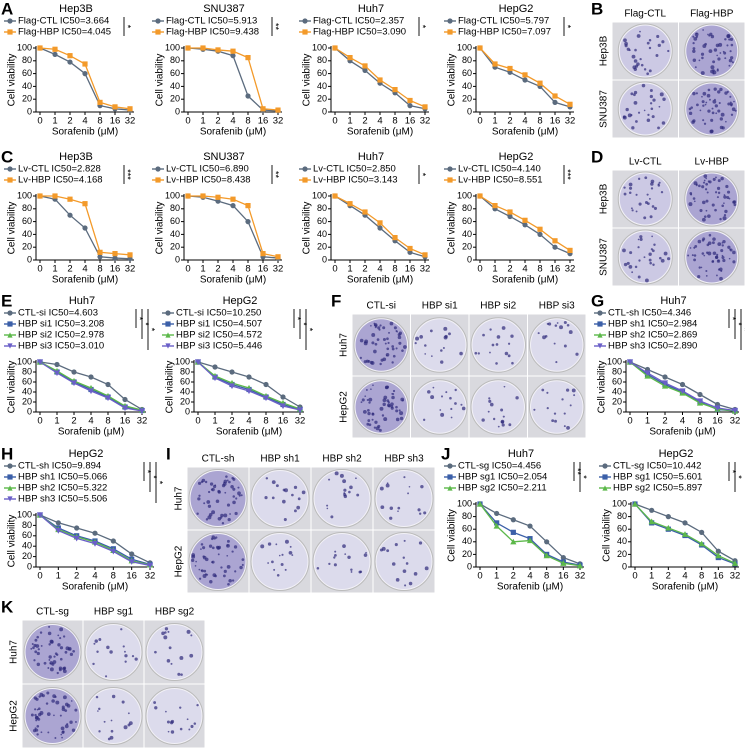  Describe the element at coordinates (652, 346) in the screenshot. I see `legend-label: HBP sh3 IC50=2.890` at that location.